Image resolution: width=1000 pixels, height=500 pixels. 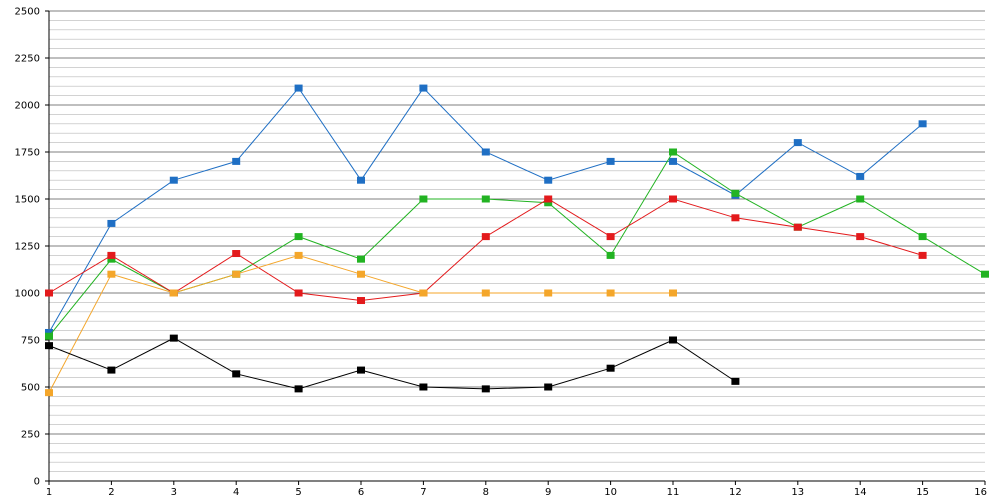 What do you see at coordinates (298, 492) in the screenshot?
I see `x-tick-label: 5` at bounding box center [298, 492].